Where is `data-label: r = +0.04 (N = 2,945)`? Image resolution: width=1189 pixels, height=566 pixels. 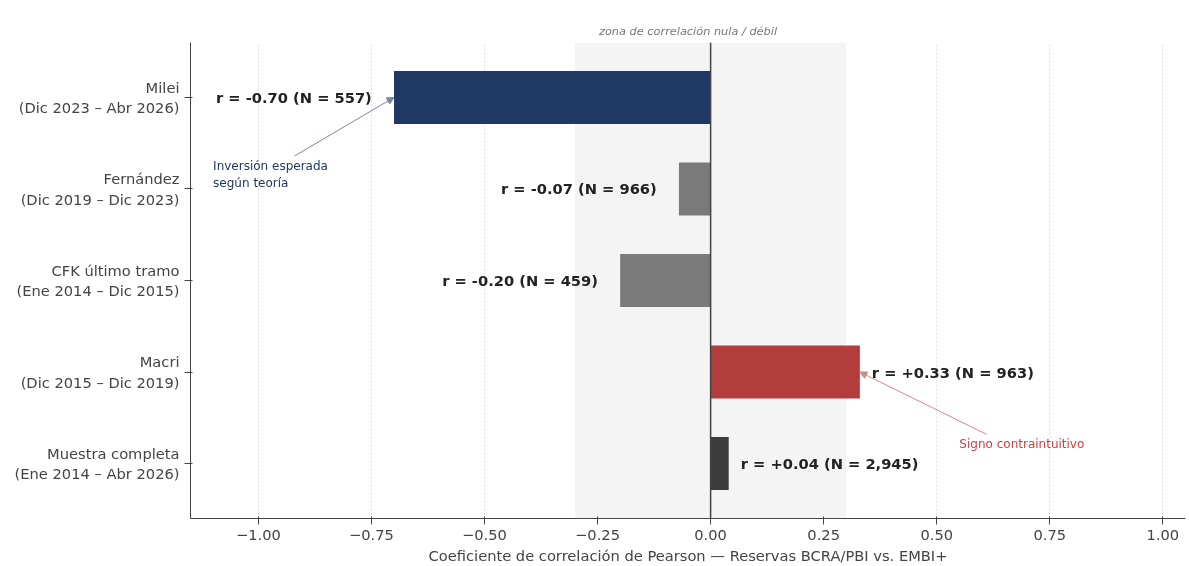 data-label: r = +0.04 (N = 2,945) is located at coordinates (829, 464).